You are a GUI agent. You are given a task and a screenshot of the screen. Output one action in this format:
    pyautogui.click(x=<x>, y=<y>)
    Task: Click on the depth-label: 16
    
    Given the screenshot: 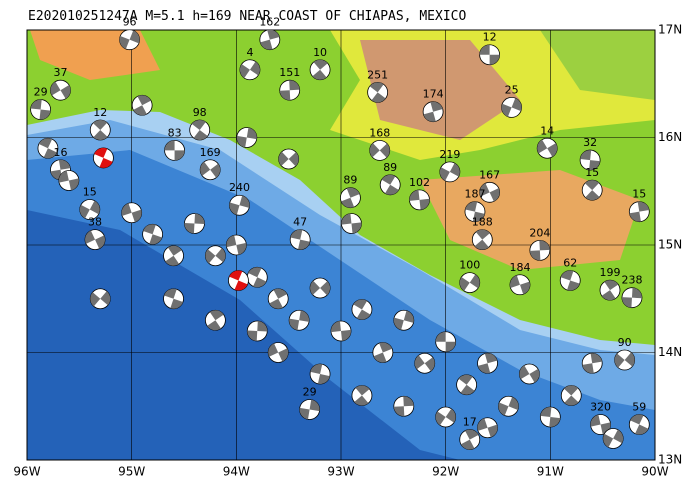 What is the action you would take?
    pyautogui.click(x=60, y=152)
    